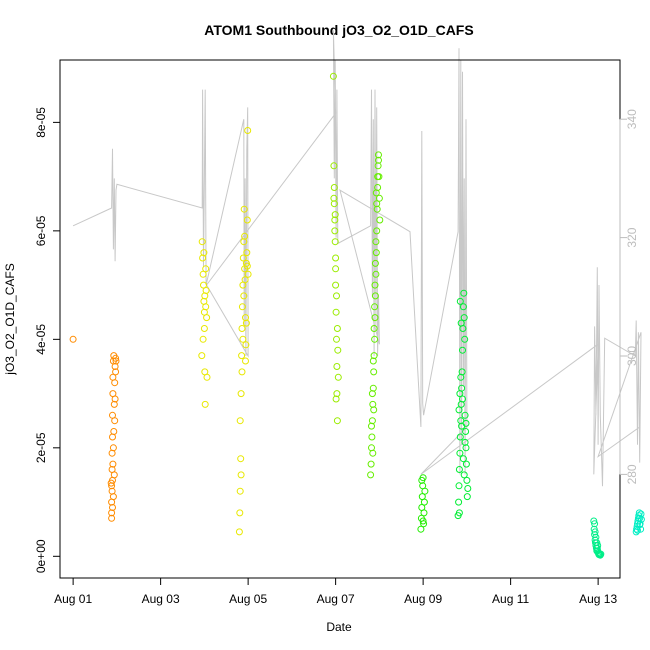  Describe the element at coordinates (632, 237) in the screenshot. I see `y2-tick-label-2: 320` at that location.